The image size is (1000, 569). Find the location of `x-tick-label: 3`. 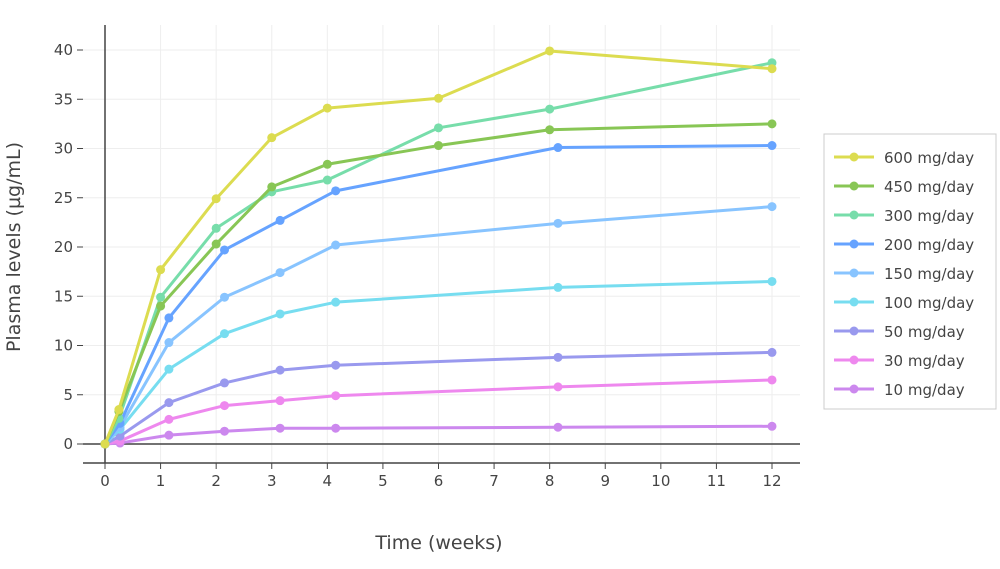

x-tick-label: 3 is located at coordinates (272, 481).